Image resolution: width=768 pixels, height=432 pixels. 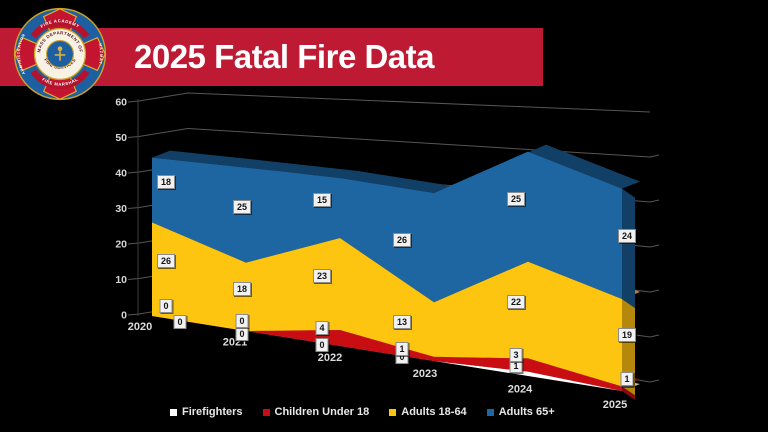 I want to click on seal-center-figure, so click(x=60, y=53).